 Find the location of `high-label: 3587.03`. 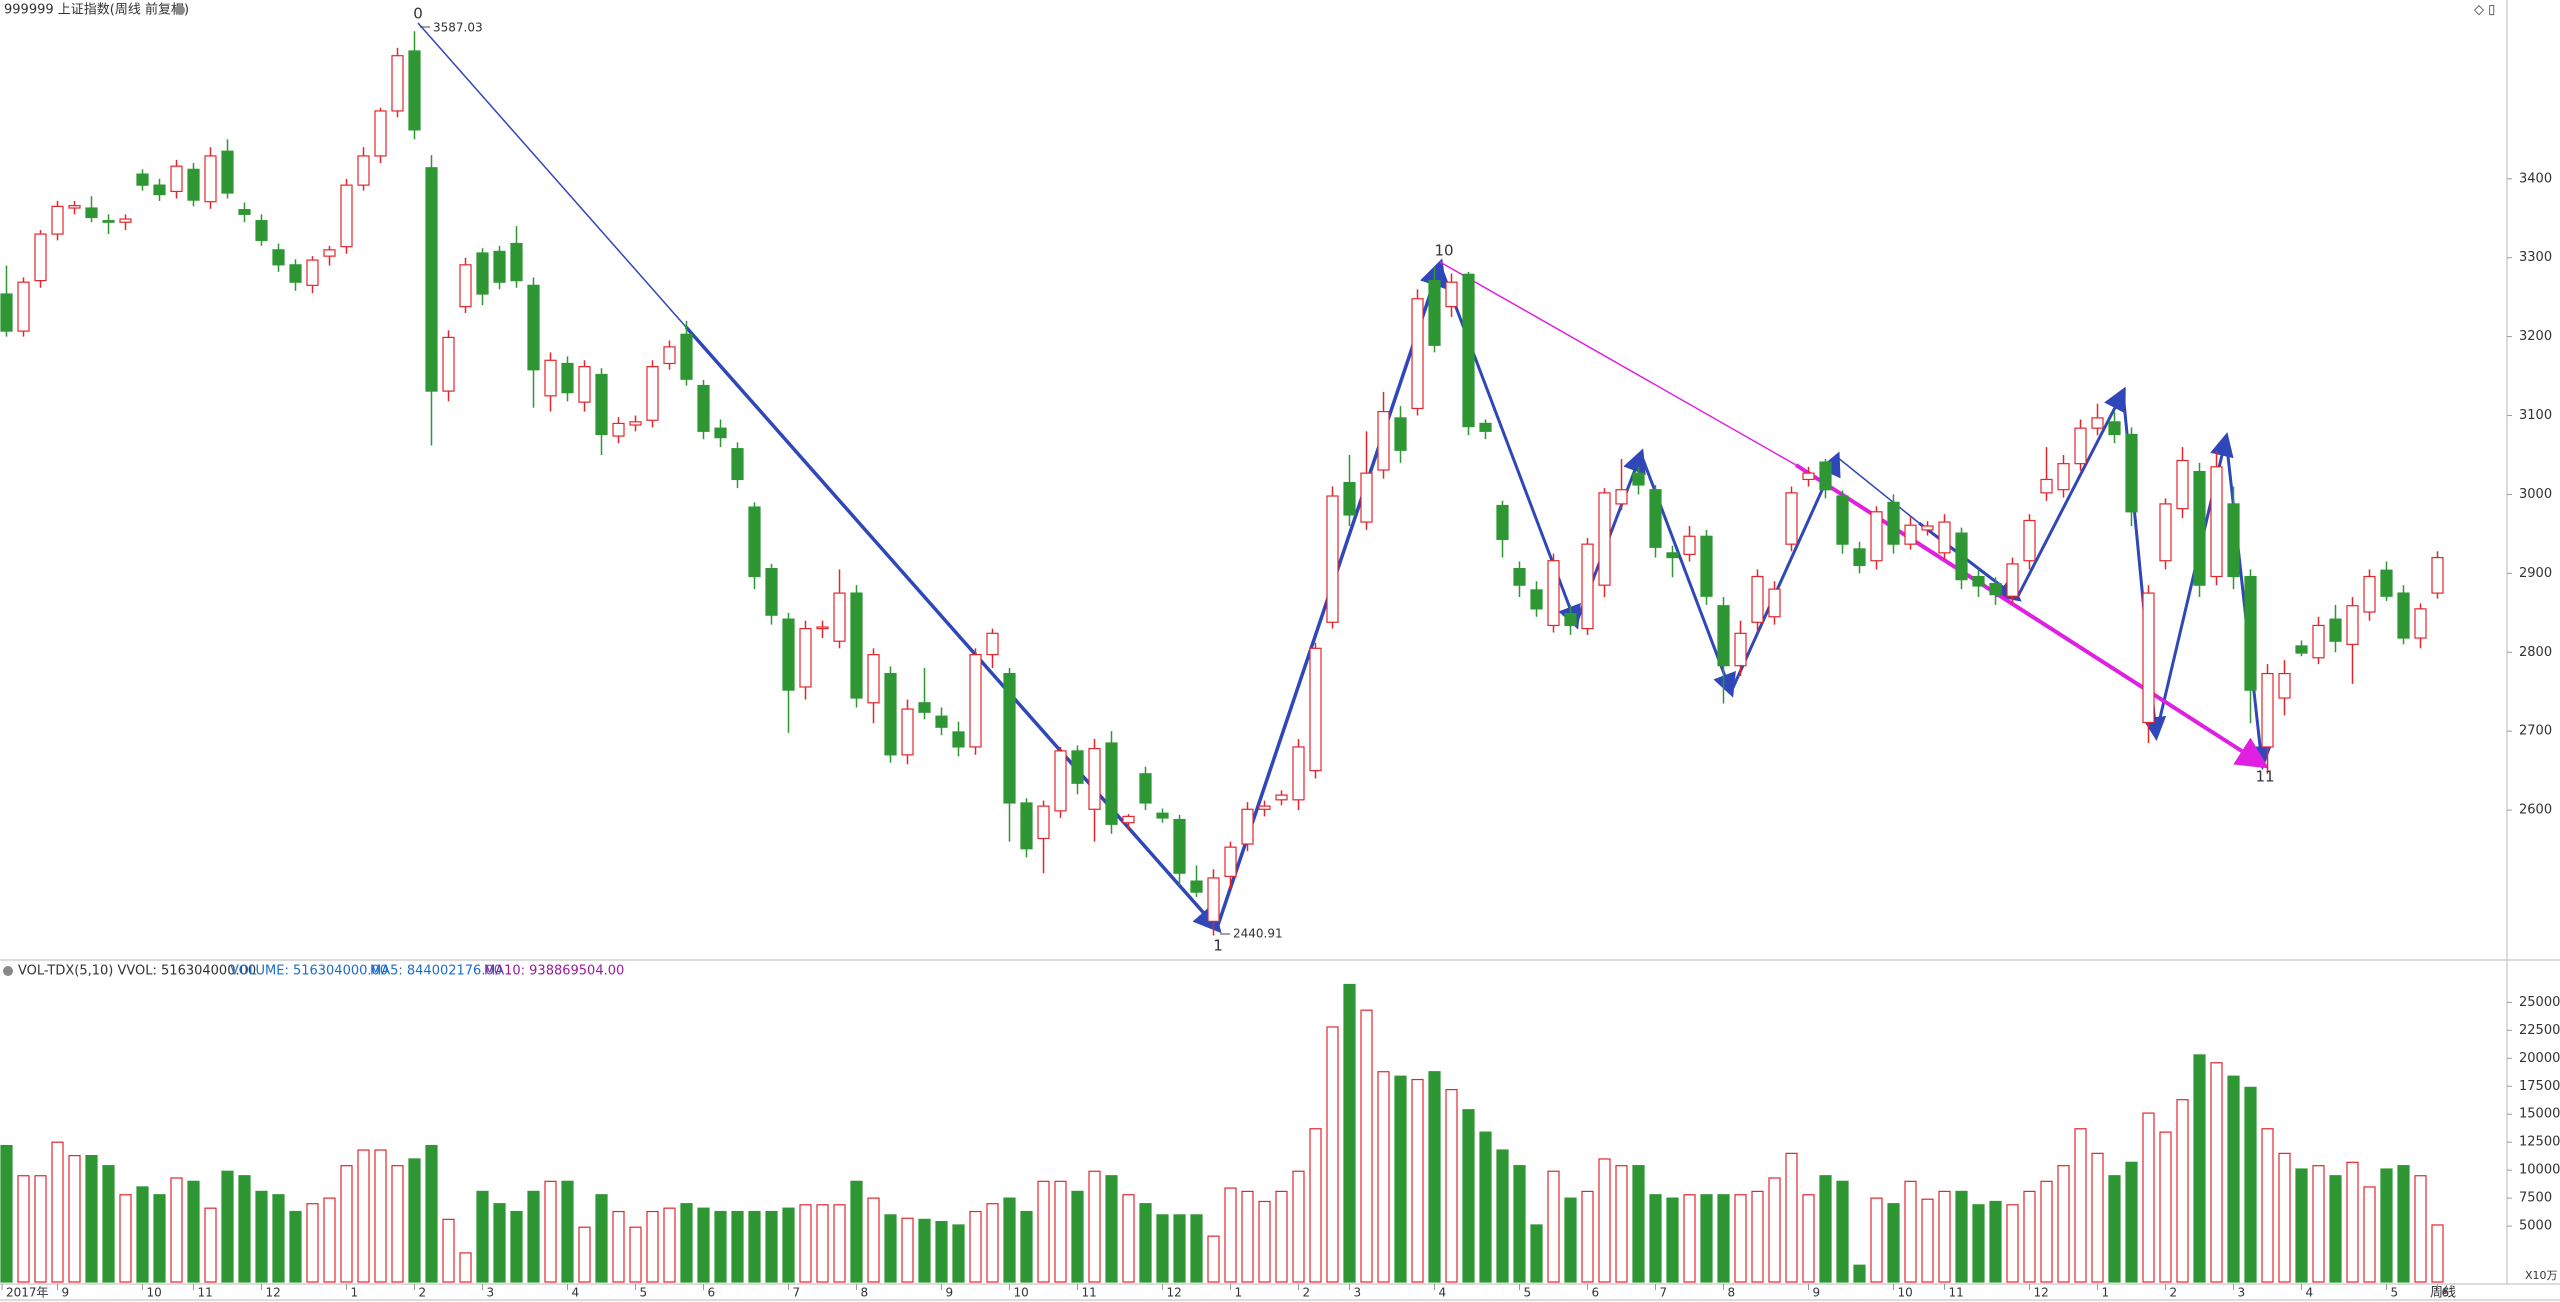

high-label: 3587.03 is located at coordinates (458, 28).